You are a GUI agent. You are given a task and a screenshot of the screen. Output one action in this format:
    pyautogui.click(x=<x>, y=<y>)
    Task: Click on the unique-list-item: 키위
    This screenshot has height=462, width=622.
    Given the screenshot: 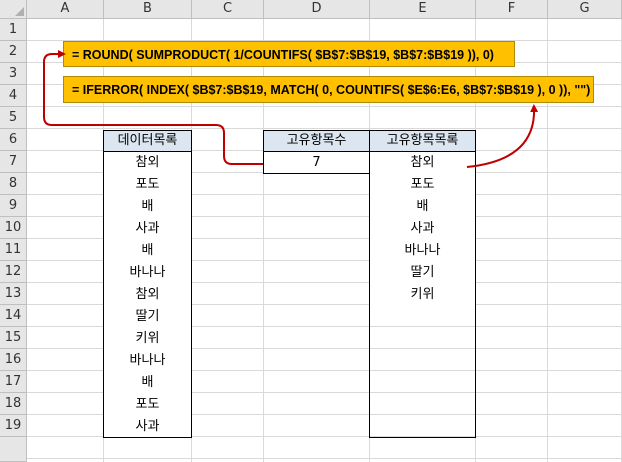 What is the action you would take?
    pyautogui.click(x=422, y=294)
    